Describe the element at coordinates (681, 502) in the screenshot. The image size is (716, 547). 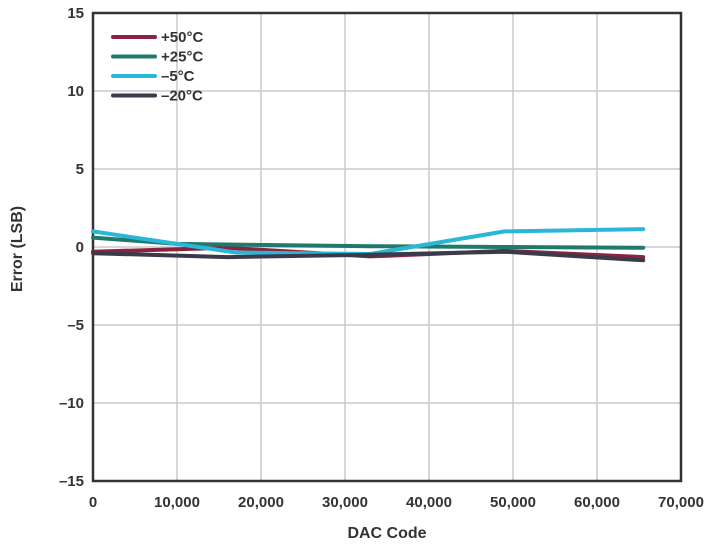
I see `x-tick-label: 70,000` at that location.